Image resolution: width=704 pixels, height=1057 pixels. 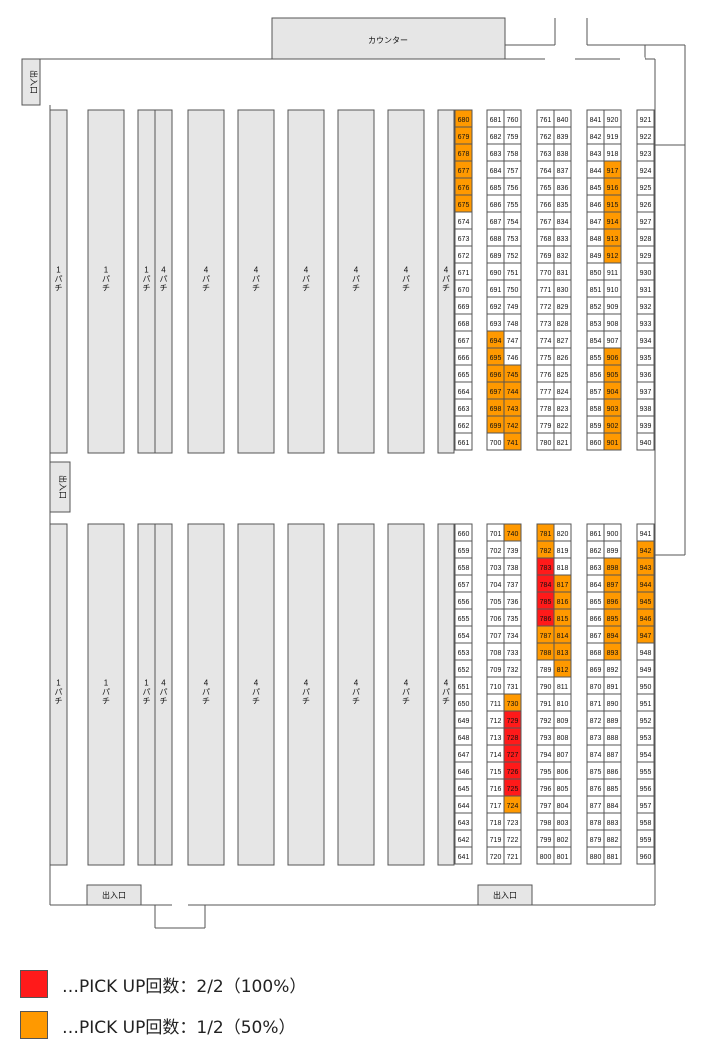 I want to click on seat-711: 711, so click(x=495, y=702).